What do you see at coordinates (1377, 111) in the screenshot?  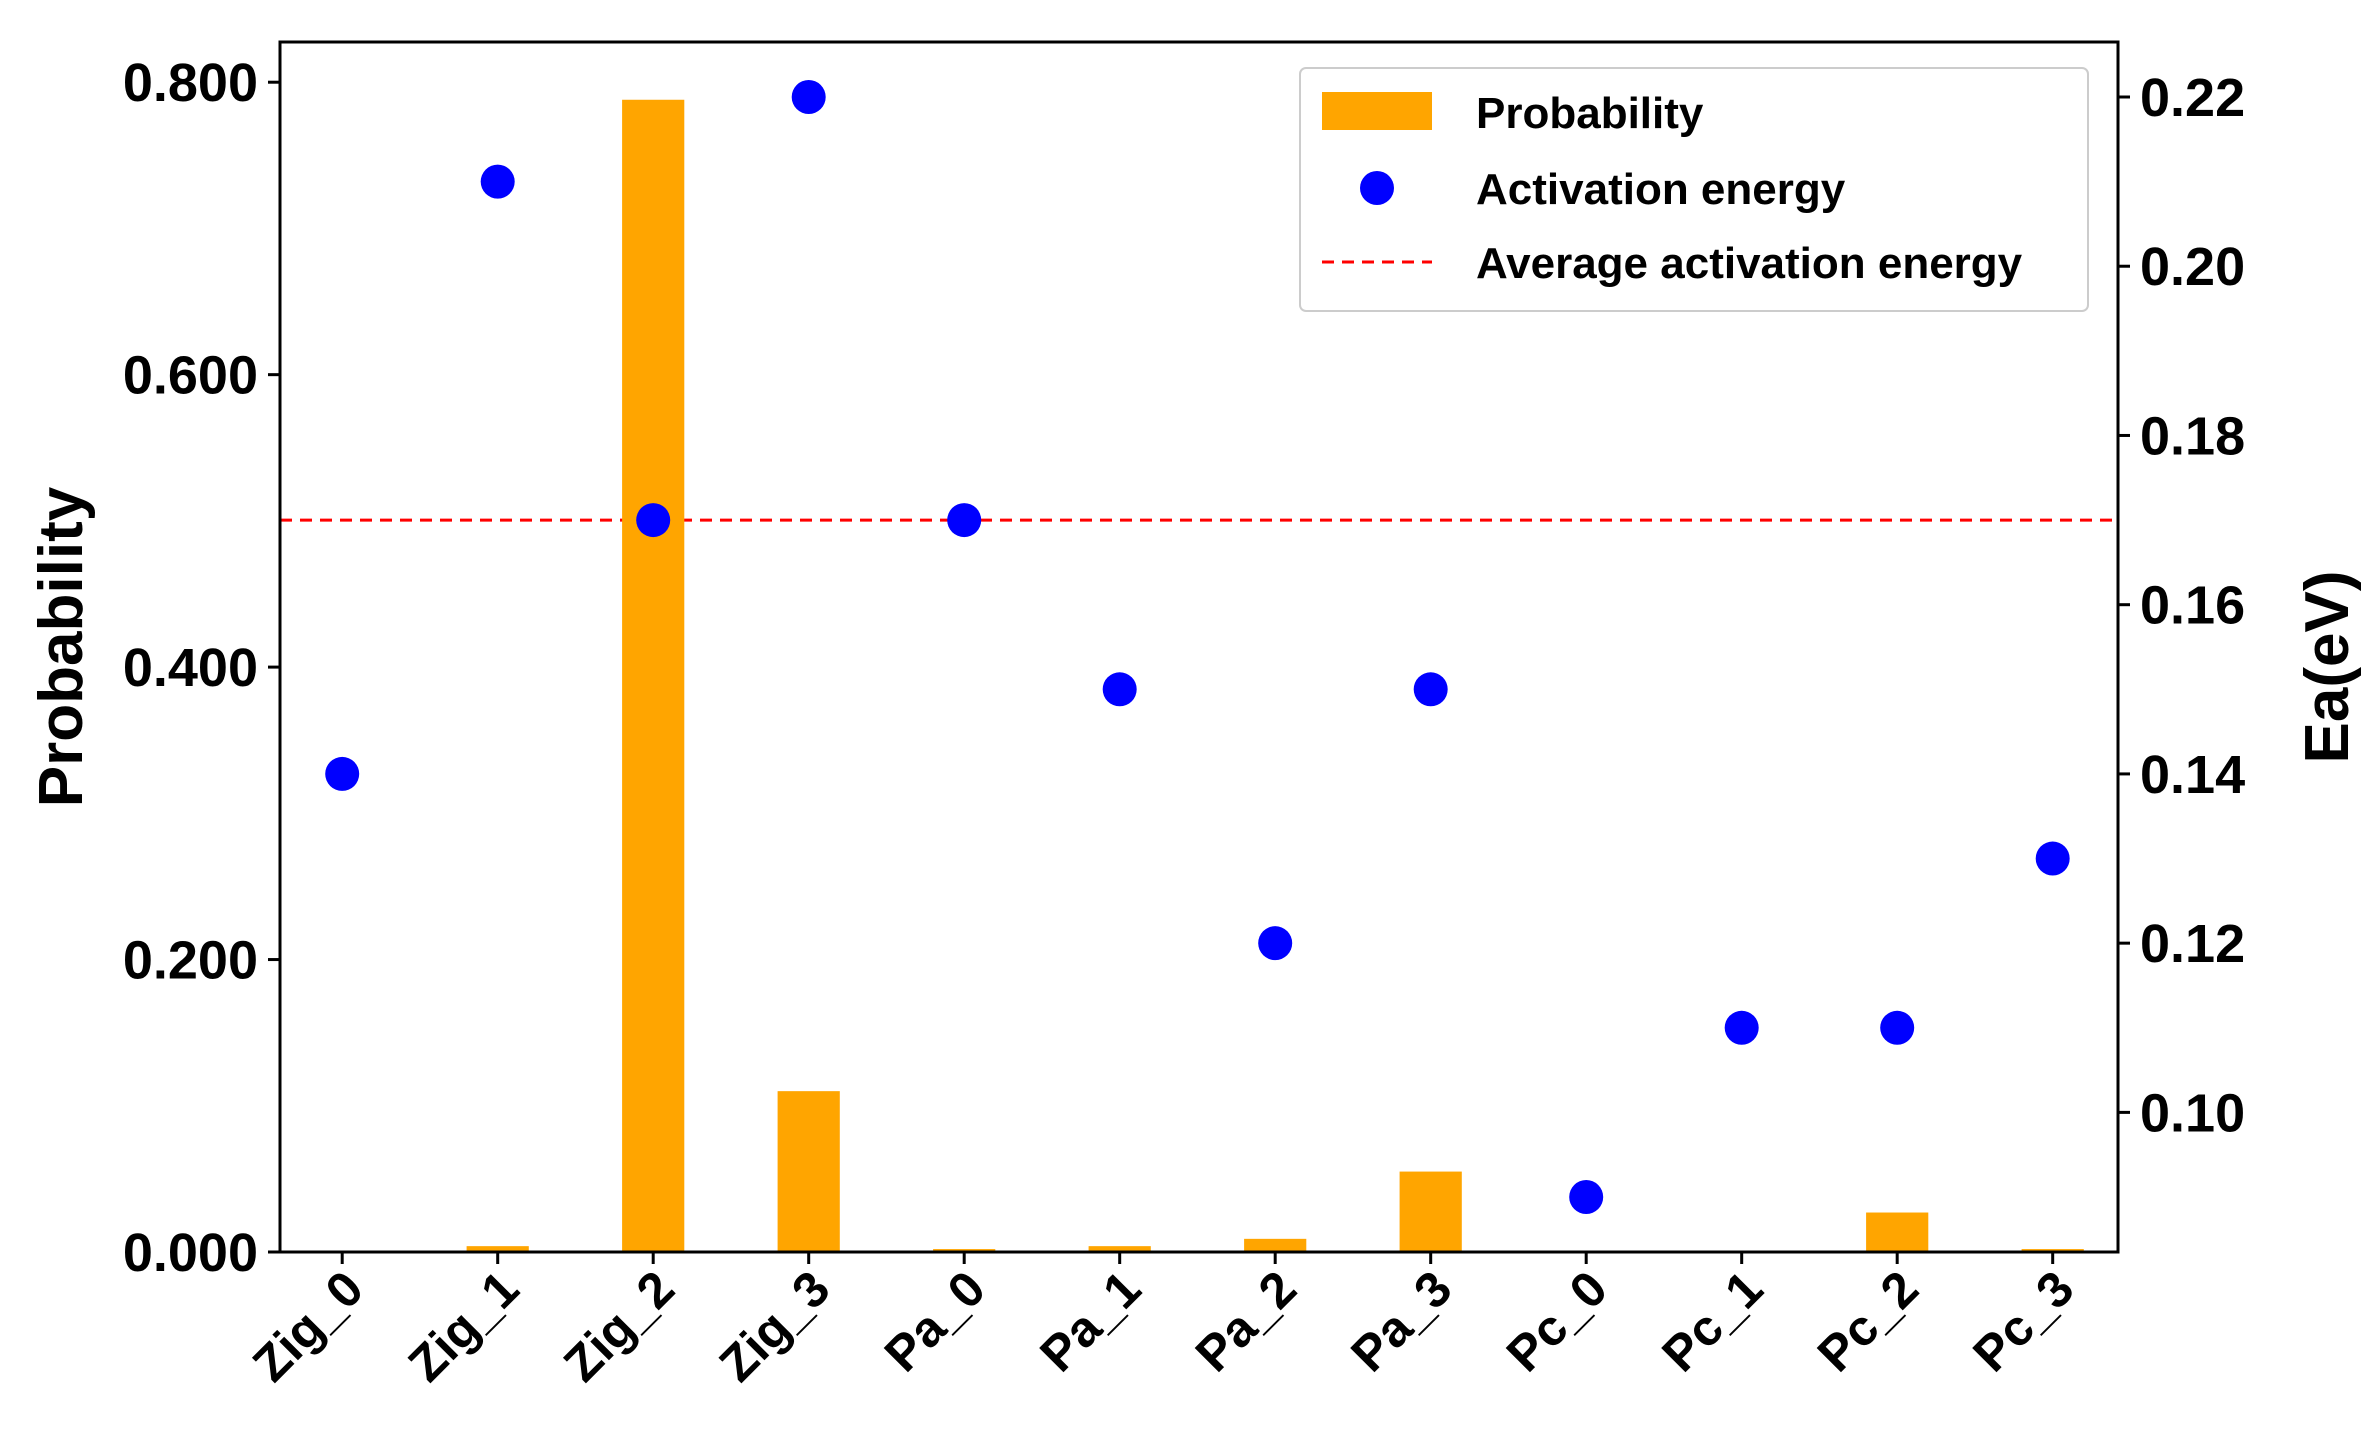 I see `legend-swatch-probability` at bounding box center [1377, 111].